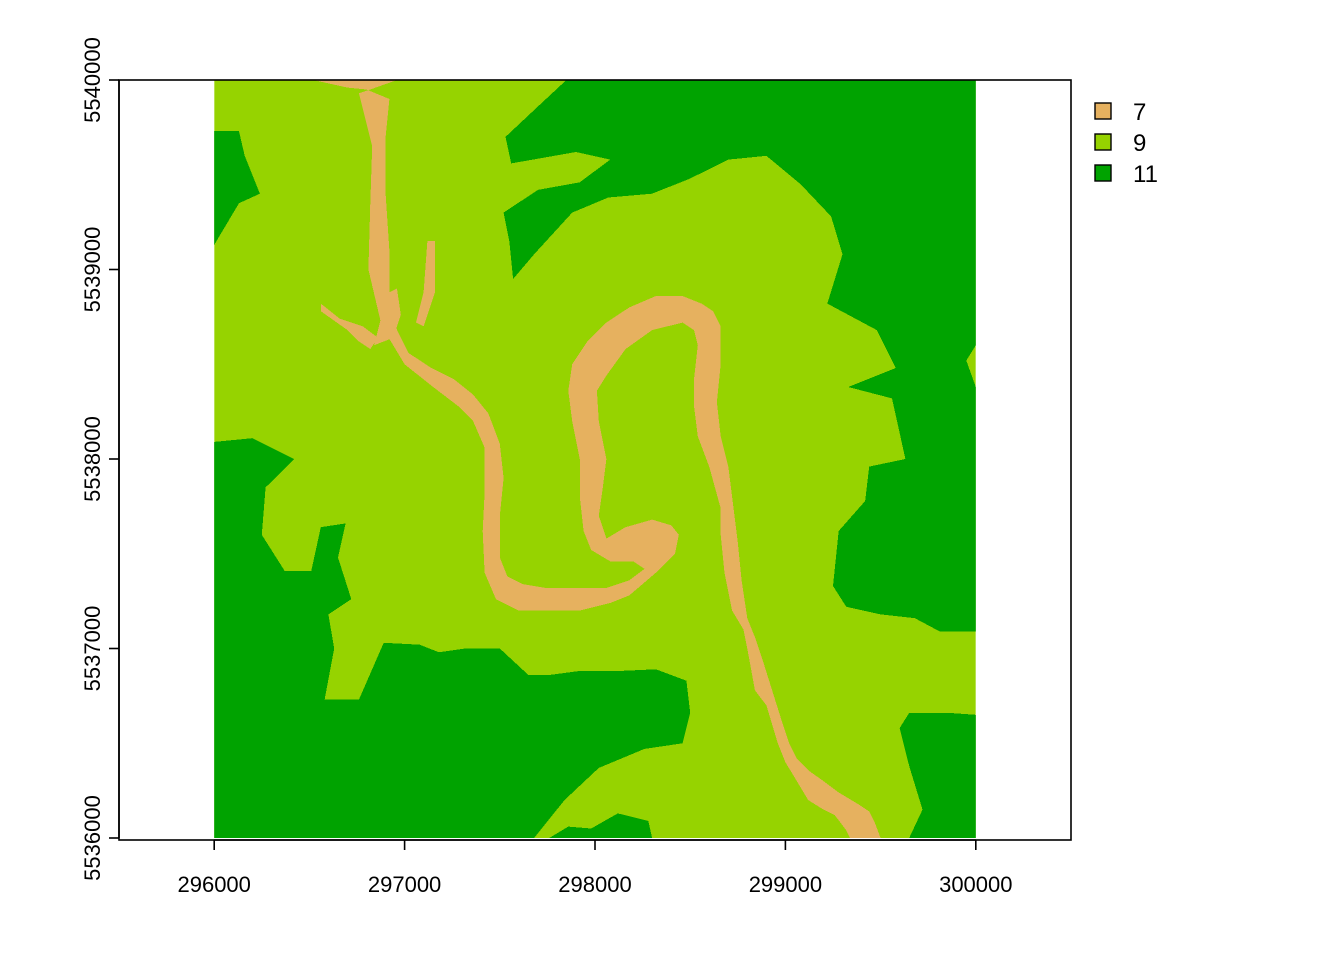 This screenshot has height=960, width=1344. Describe the element at coordinates (975, 884) in the screenshot. I see `x-tick-label: 300000` at that location.